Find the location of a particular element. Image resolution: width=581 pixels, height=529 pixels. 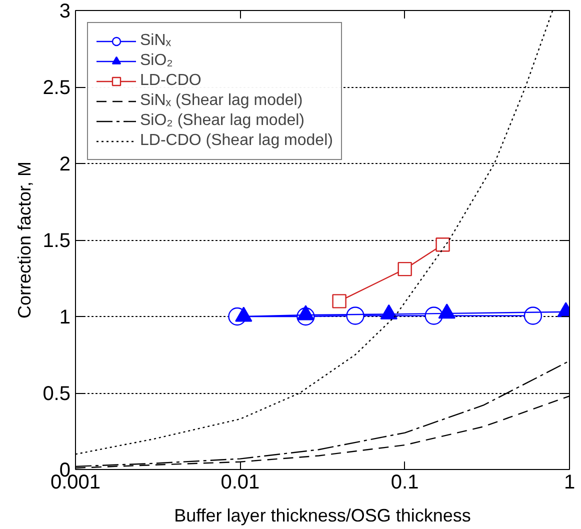

x-tick-label: 1 is located at coordinates (570, 483).